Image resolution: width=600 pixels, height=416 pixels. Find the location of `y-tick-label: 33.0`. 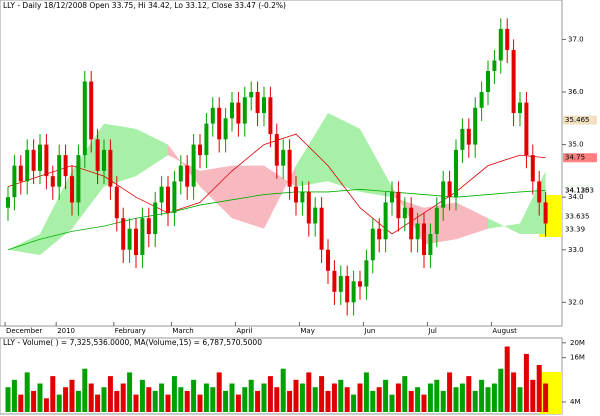

y-tick-label: 33.0 is located at coordinates (576, 250).